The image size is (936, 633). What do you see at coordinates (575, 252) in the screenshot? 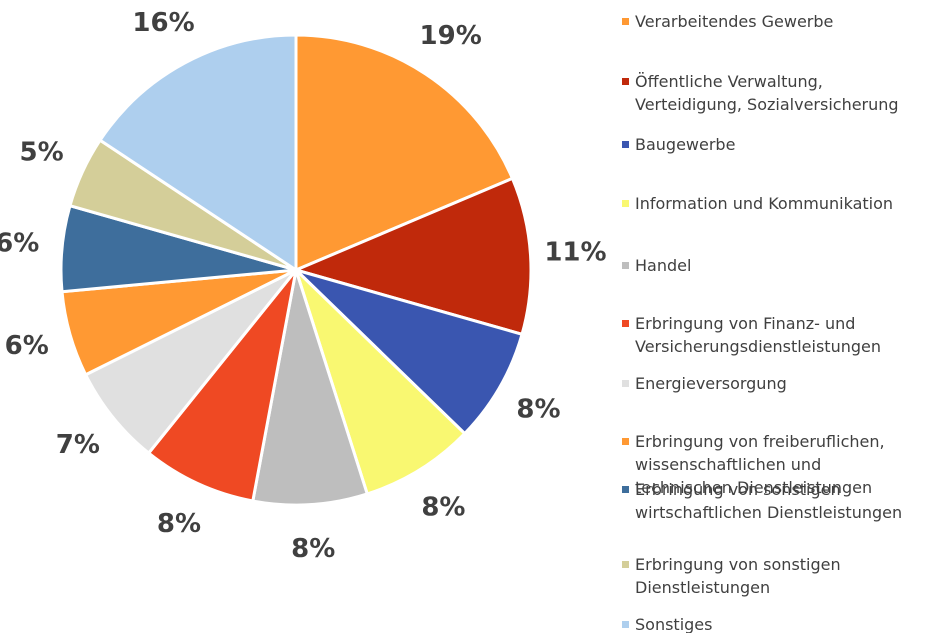
I see `data-label: 11%` at bounding box center [575, 252].